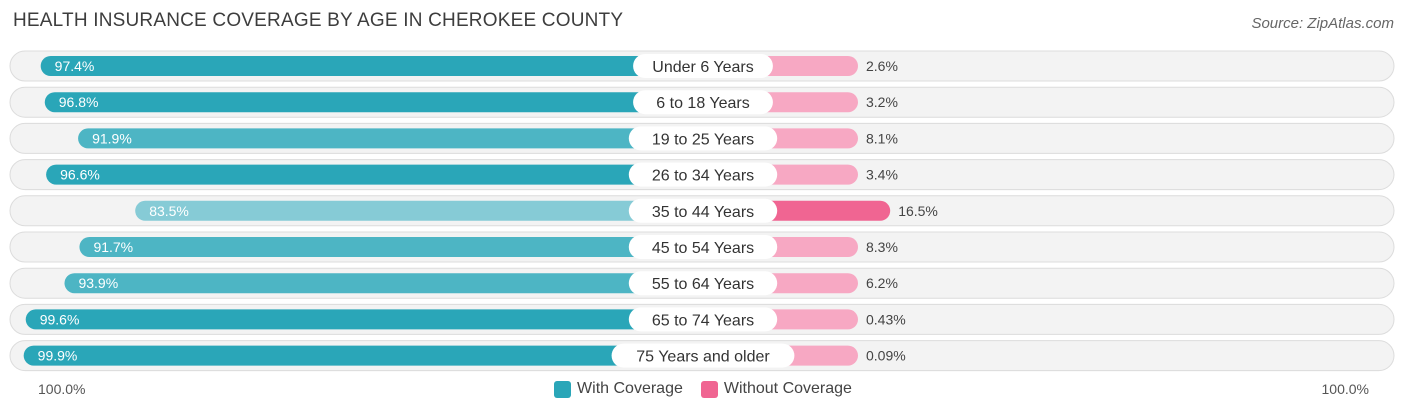  I want to click on category-label: 65 to 74 Years, so click(703, 320).